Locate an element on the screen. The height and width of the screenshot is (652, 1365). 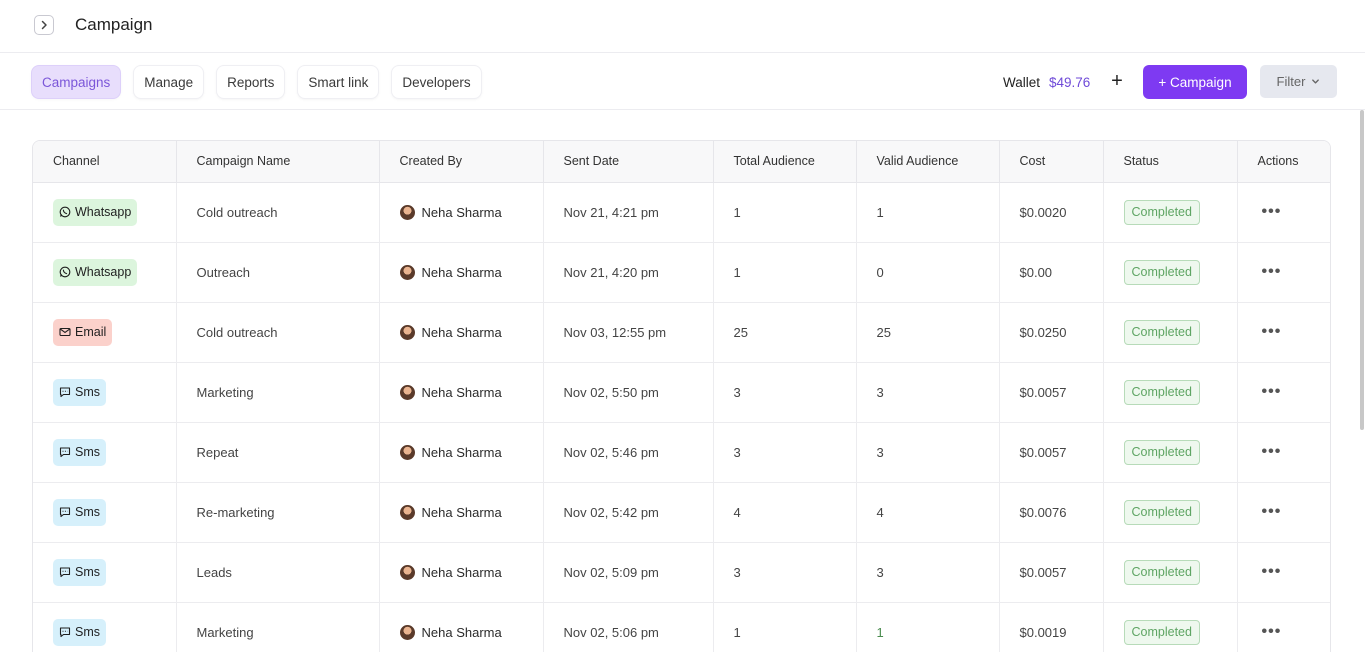
campaign-name: Repeat is located at coordinates (278, 452).